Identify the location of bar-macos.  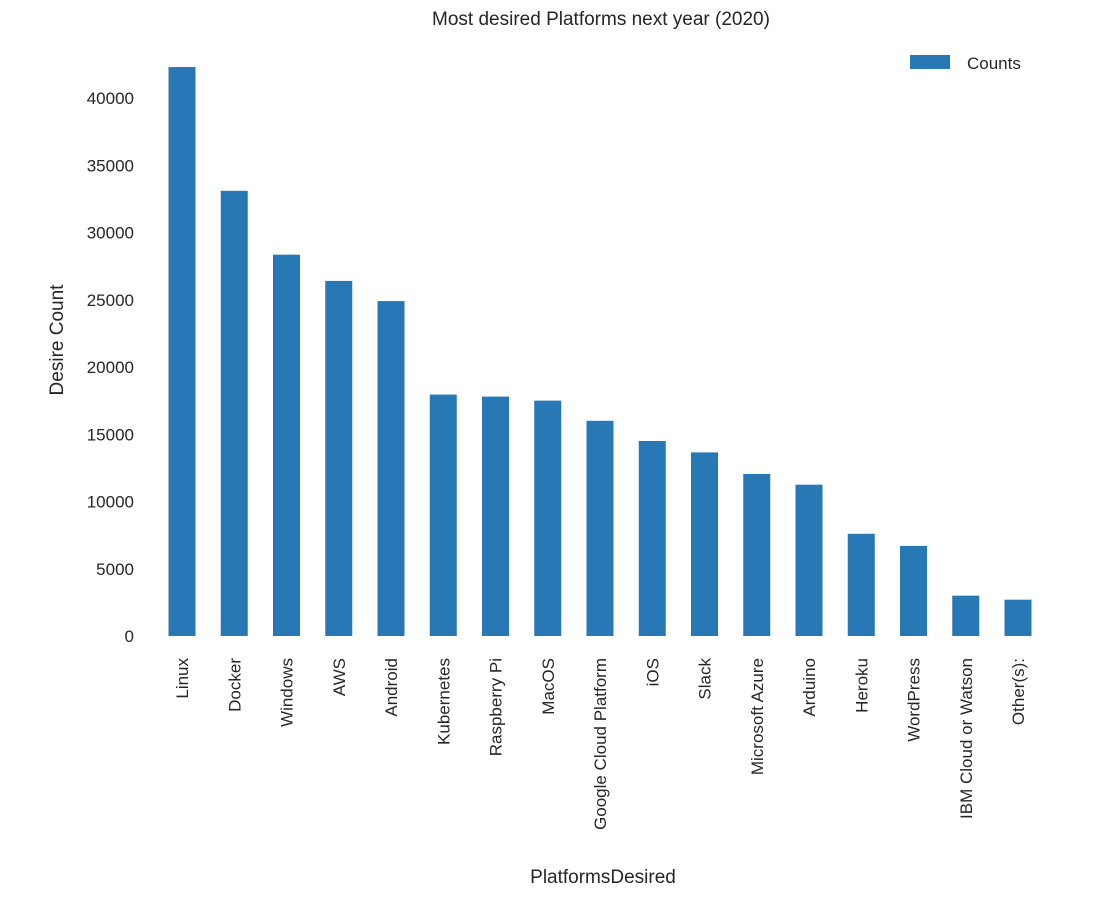
(548, 518).